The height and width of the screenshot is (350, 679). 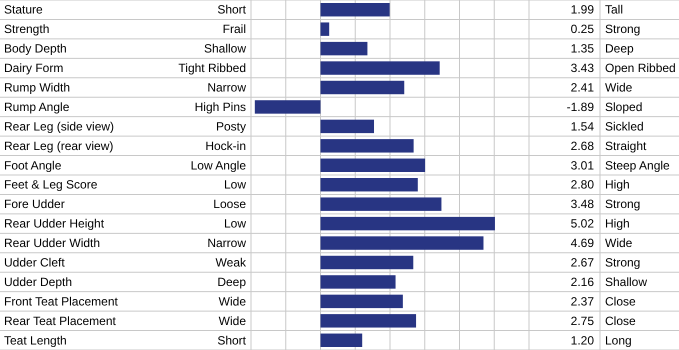 I want to click on text: Sloped, so click(x=623, y=107).